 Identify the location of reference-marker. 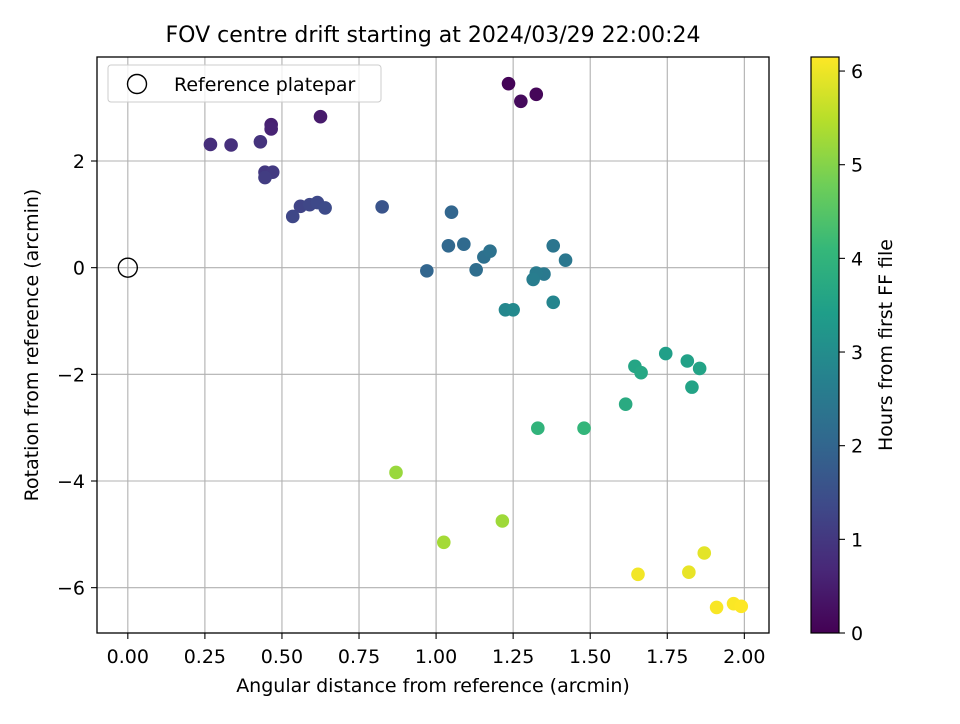
(128, 267).